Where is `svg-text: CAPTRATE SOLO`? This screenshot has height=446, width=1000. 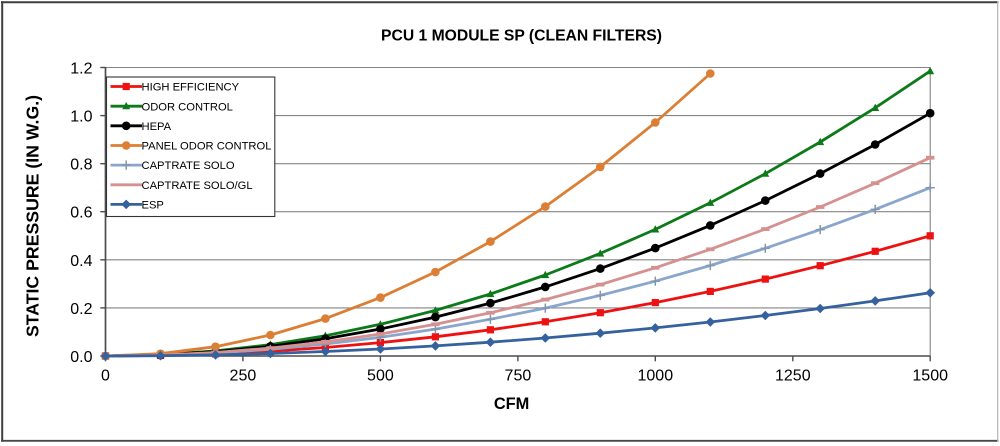
svg-text: CAPTRATE SOLO is located at coordinates (188, 166).